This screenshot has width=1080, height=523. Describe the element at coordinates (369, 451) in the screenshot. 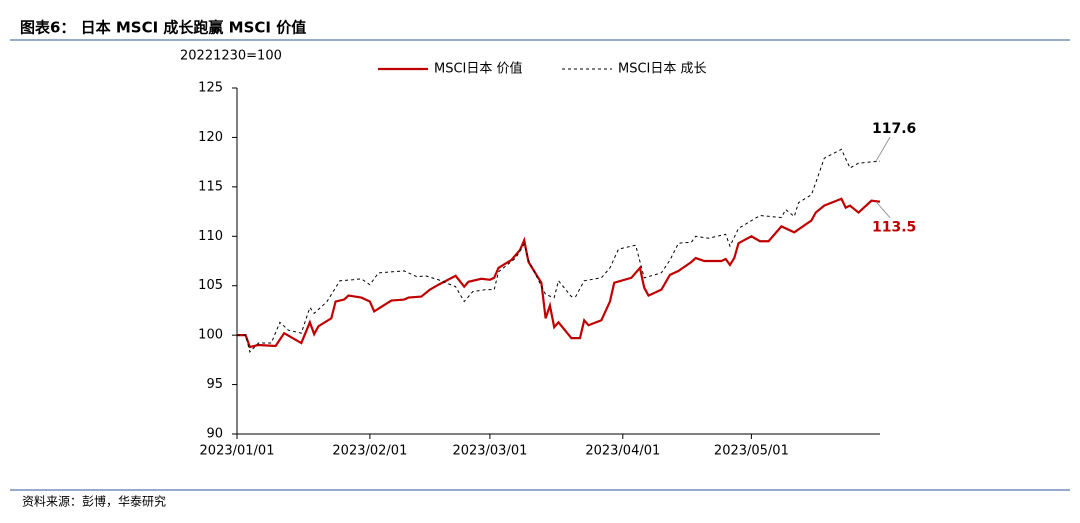

I see `x-tick-label: 2023/02/01` at that location.